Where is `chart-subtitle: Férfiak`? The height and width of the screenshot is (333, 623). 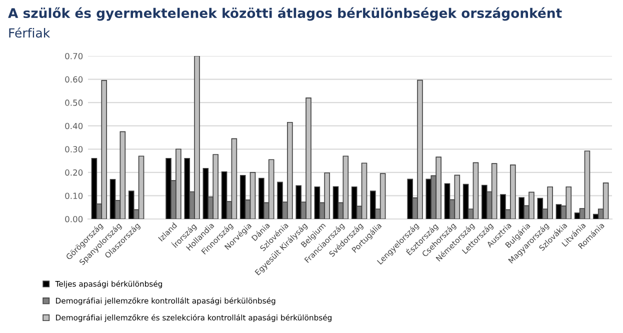
chart-subtitle: Férfiak is located at coordinates (29, 32).